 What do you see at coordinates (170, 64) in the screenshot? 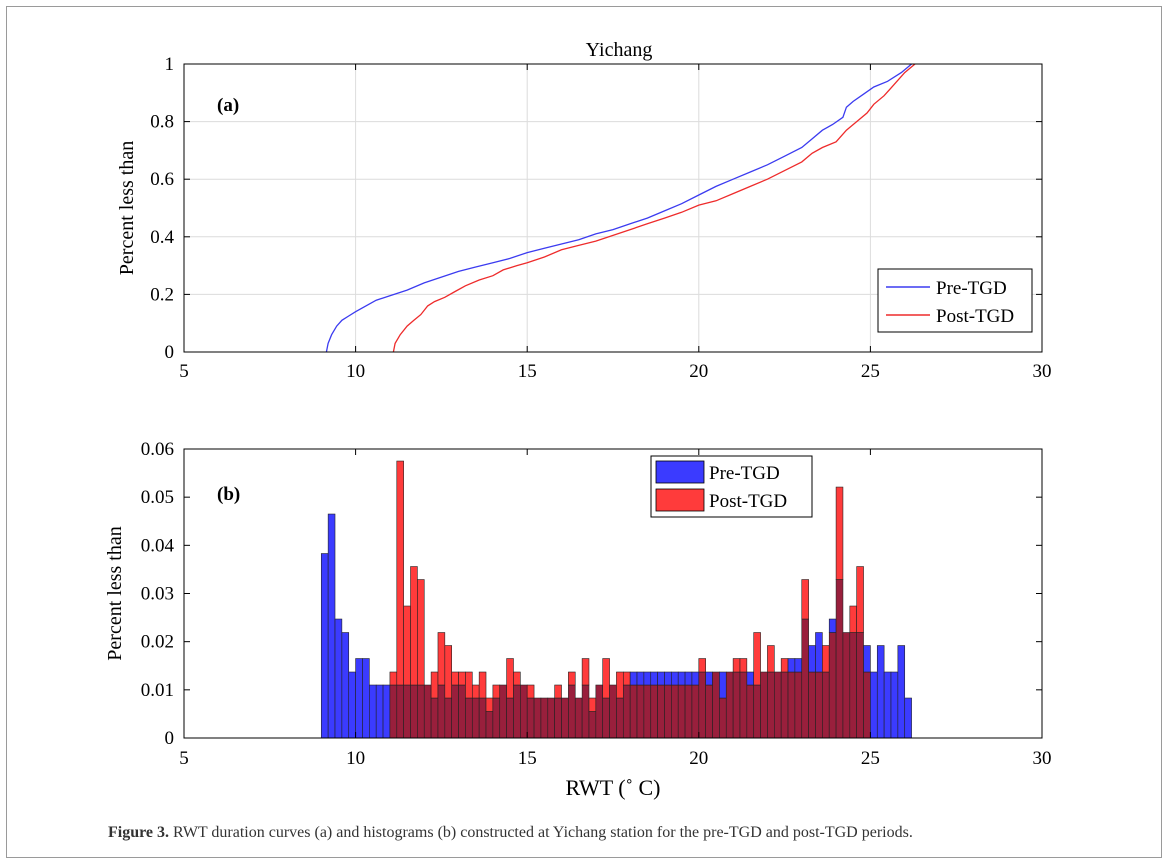
I see `y-tick-label: 1` at bounding box center [170, 64].